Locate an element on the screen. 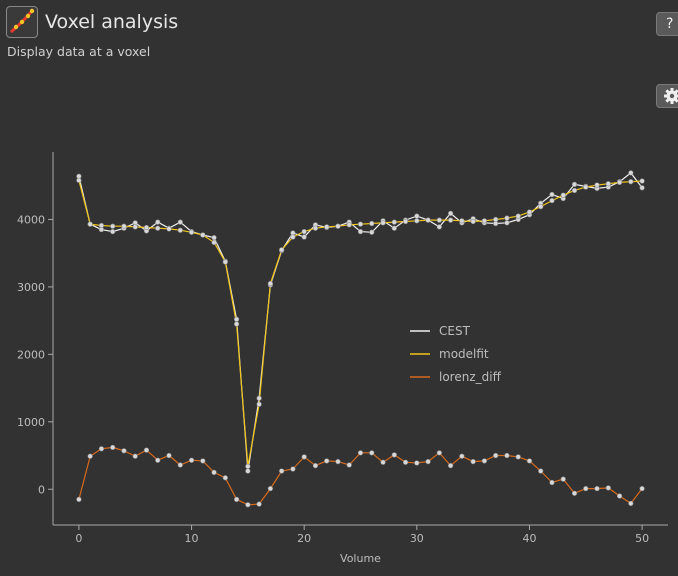 This screenshot has width=678, height=576. voxel-analysis-icon is located at coordinates (22, 22).